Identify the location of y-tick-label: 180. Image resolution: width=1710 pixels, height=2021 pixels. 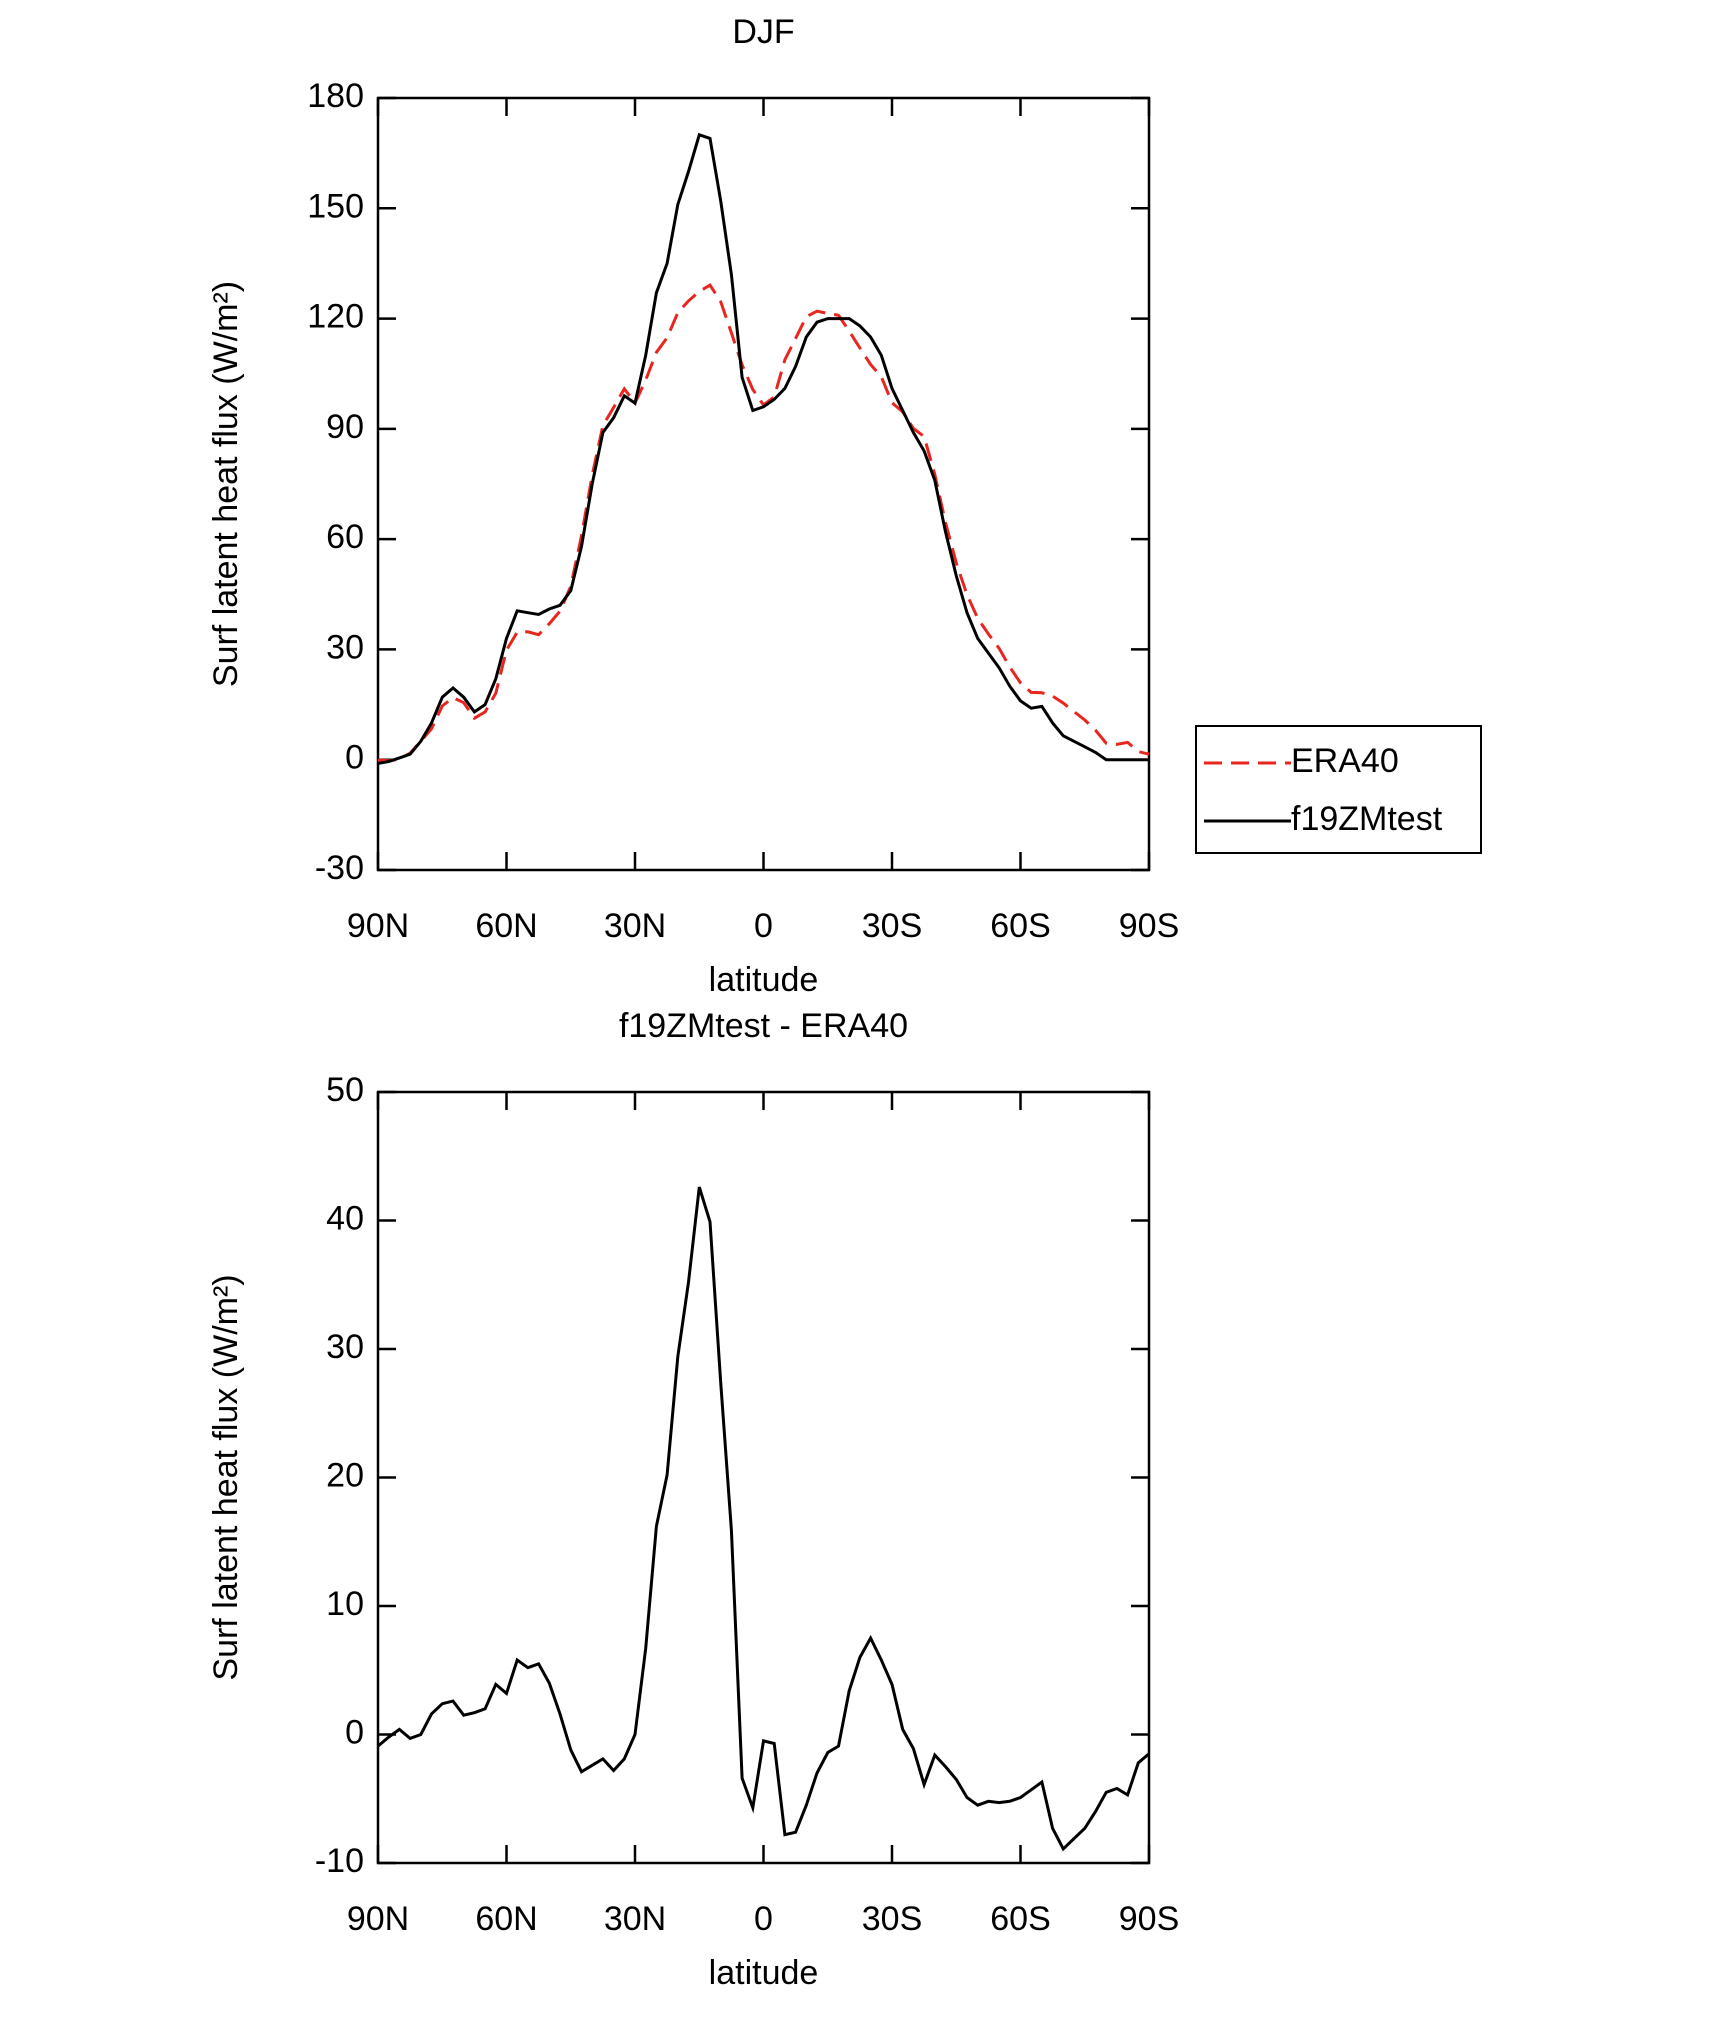
(335, 96).